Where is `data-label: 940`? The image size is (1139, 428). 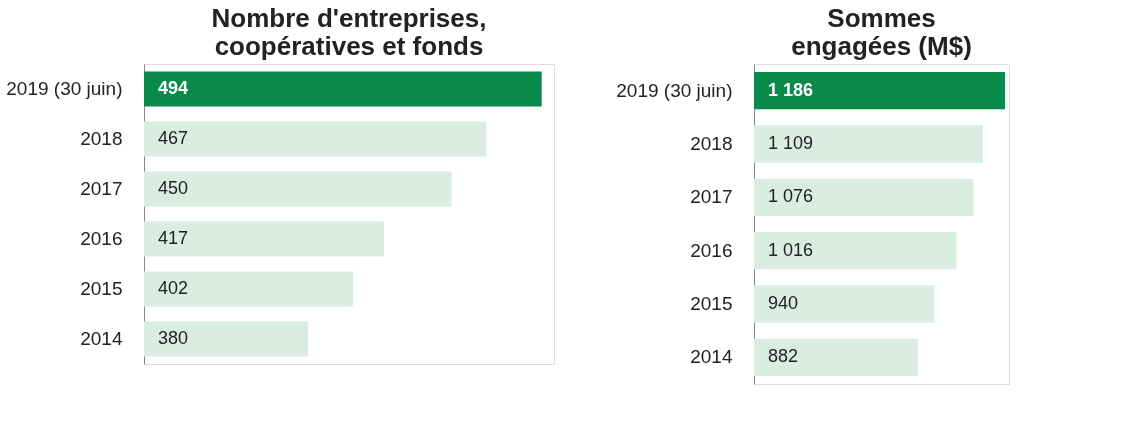 data-label: 940 is located at coordinates (783, 303).